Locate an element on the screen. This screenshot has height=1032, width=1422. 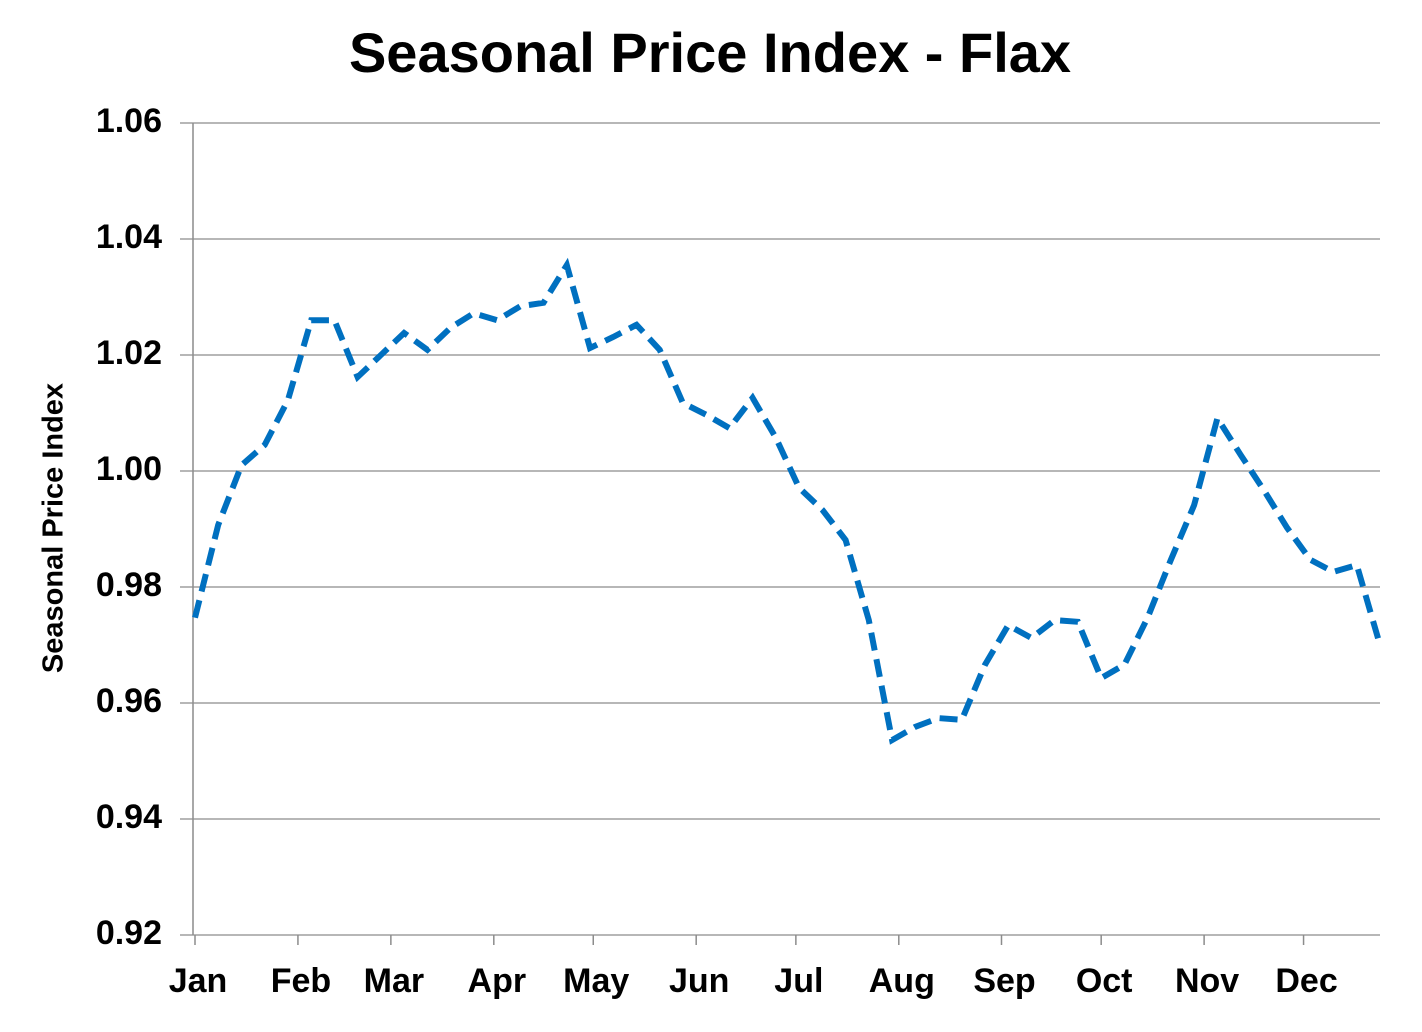
x-tick-label: Sep is located at coordinates (1004, 981).